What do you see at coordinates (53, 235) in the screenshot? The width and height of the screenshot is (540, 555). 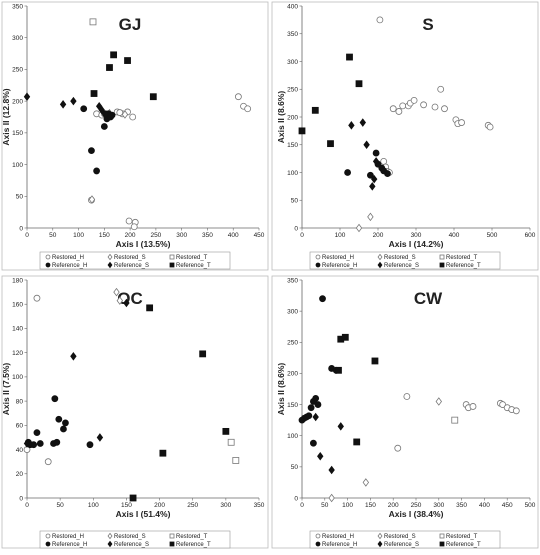 I see `x-tick-label: 50` at bounding box center [53, 235].